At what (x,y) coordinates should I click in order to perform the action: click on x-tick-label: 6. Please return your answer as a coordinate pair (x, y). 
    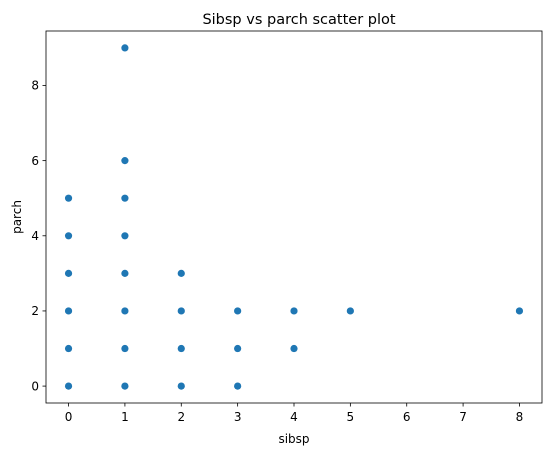
    Looking at the image, I should click on (407, 417).